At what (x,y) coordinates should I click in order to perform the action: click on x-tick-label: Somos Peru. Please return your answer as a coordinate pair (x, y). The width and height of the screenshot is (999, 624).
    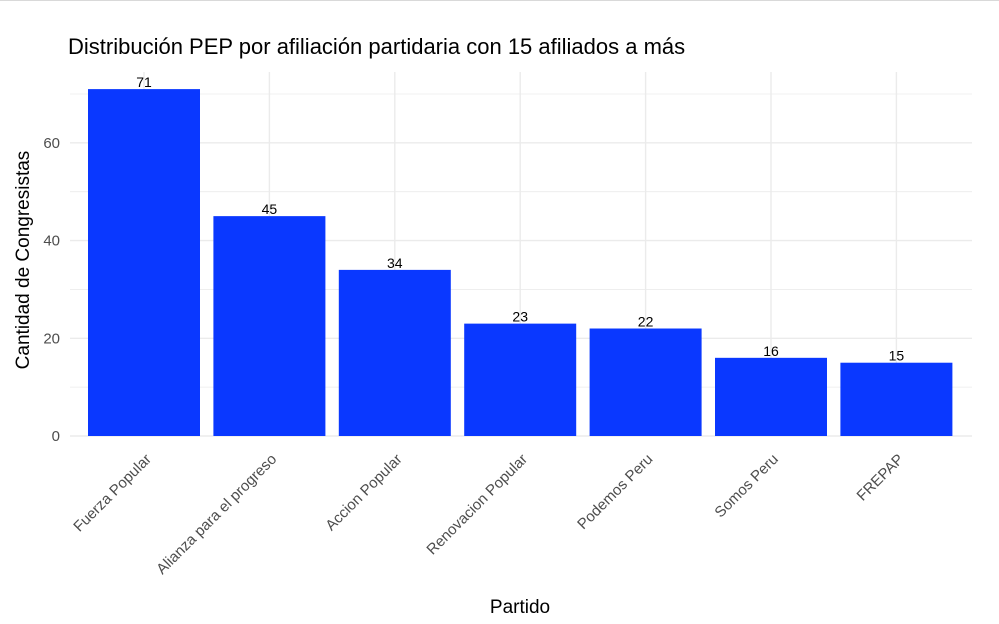
    Looking at the image, I should click on (746, 486).